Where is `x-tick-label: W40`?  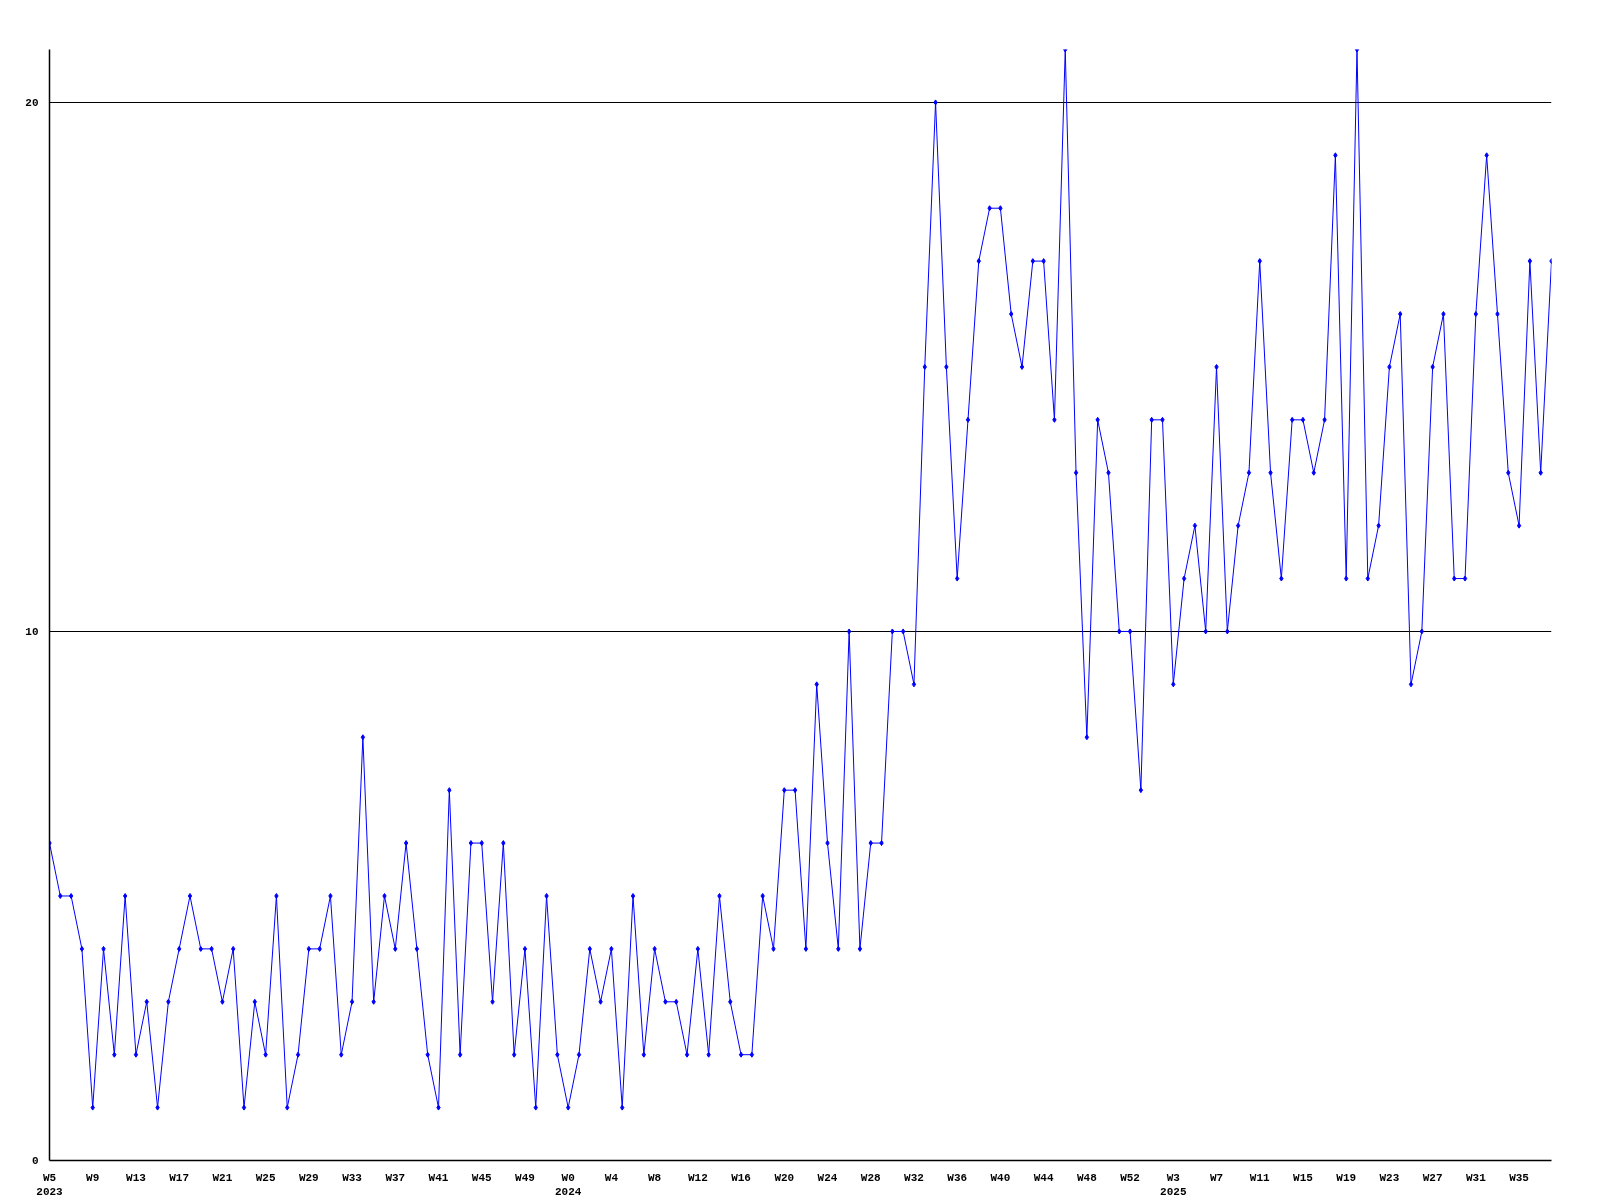 x-tick-label: W40 is located at coordinates (1000, 1177).